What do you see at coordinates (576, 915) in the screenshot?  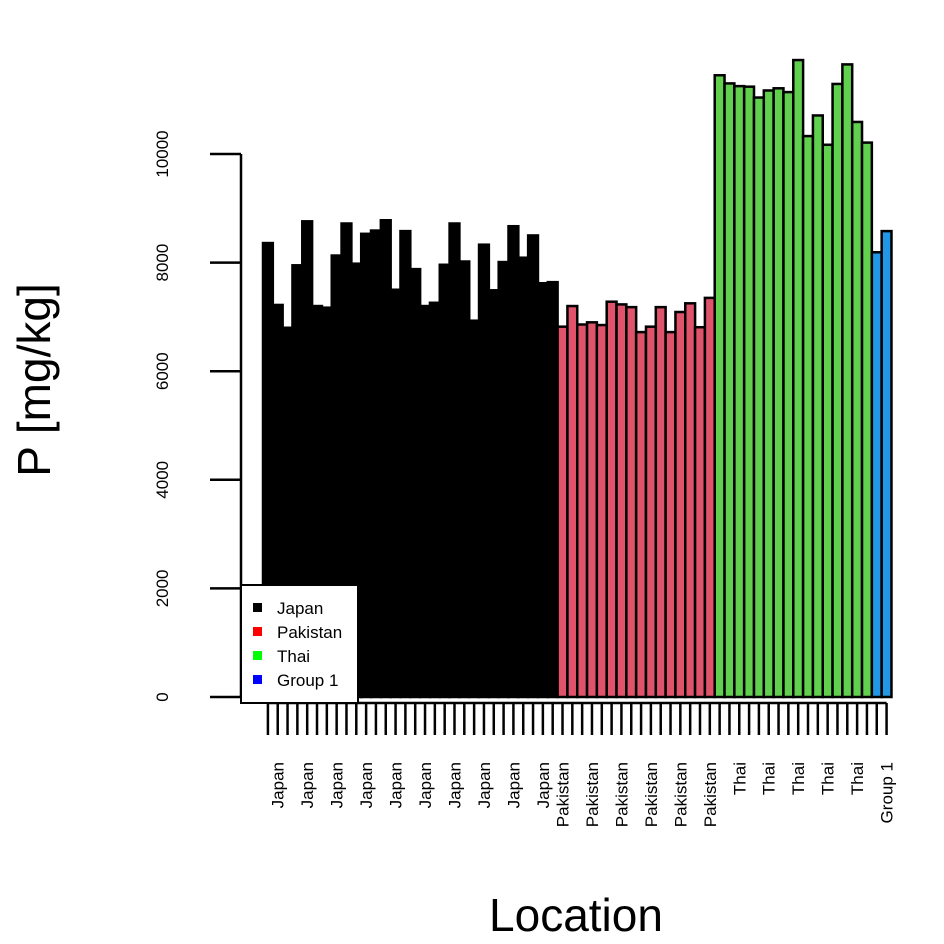 I see `x-axis-title: Location` at bounding box center [576, 915].